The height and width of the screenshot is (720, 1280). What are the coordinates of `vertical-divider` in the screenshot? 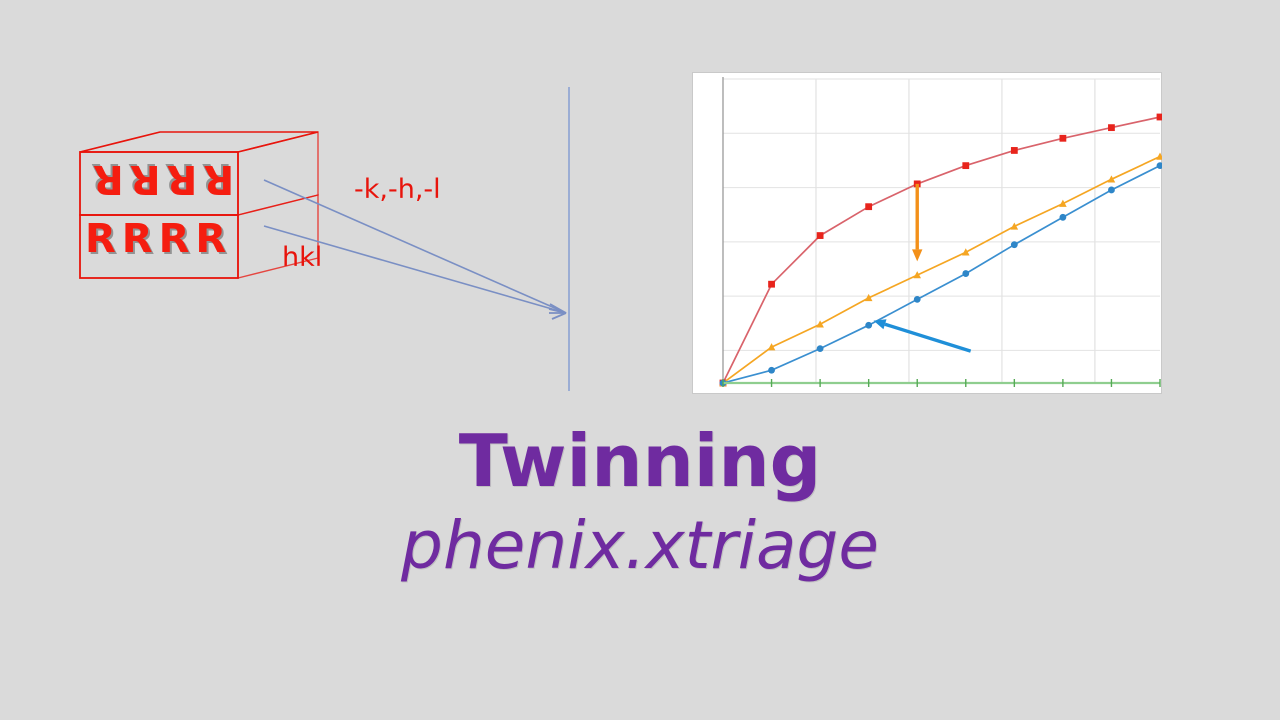 It's located at (569, 239).